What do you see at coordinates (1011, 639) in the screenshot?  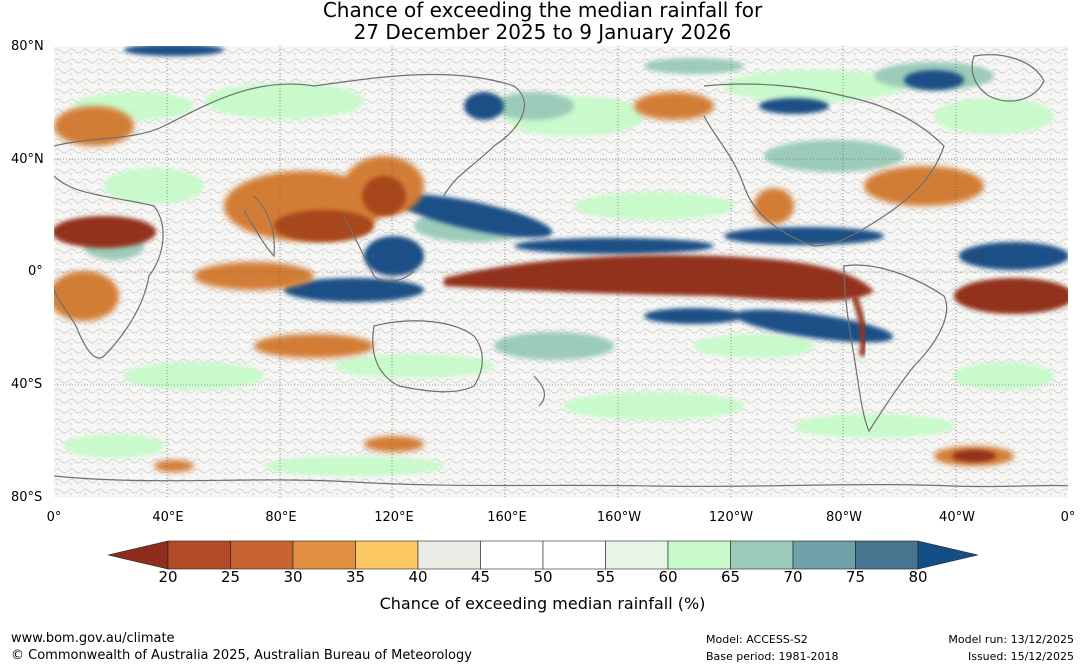 I see `footer-model-run: Model run: 13/12/2025` at bounding box center [1011, 639].